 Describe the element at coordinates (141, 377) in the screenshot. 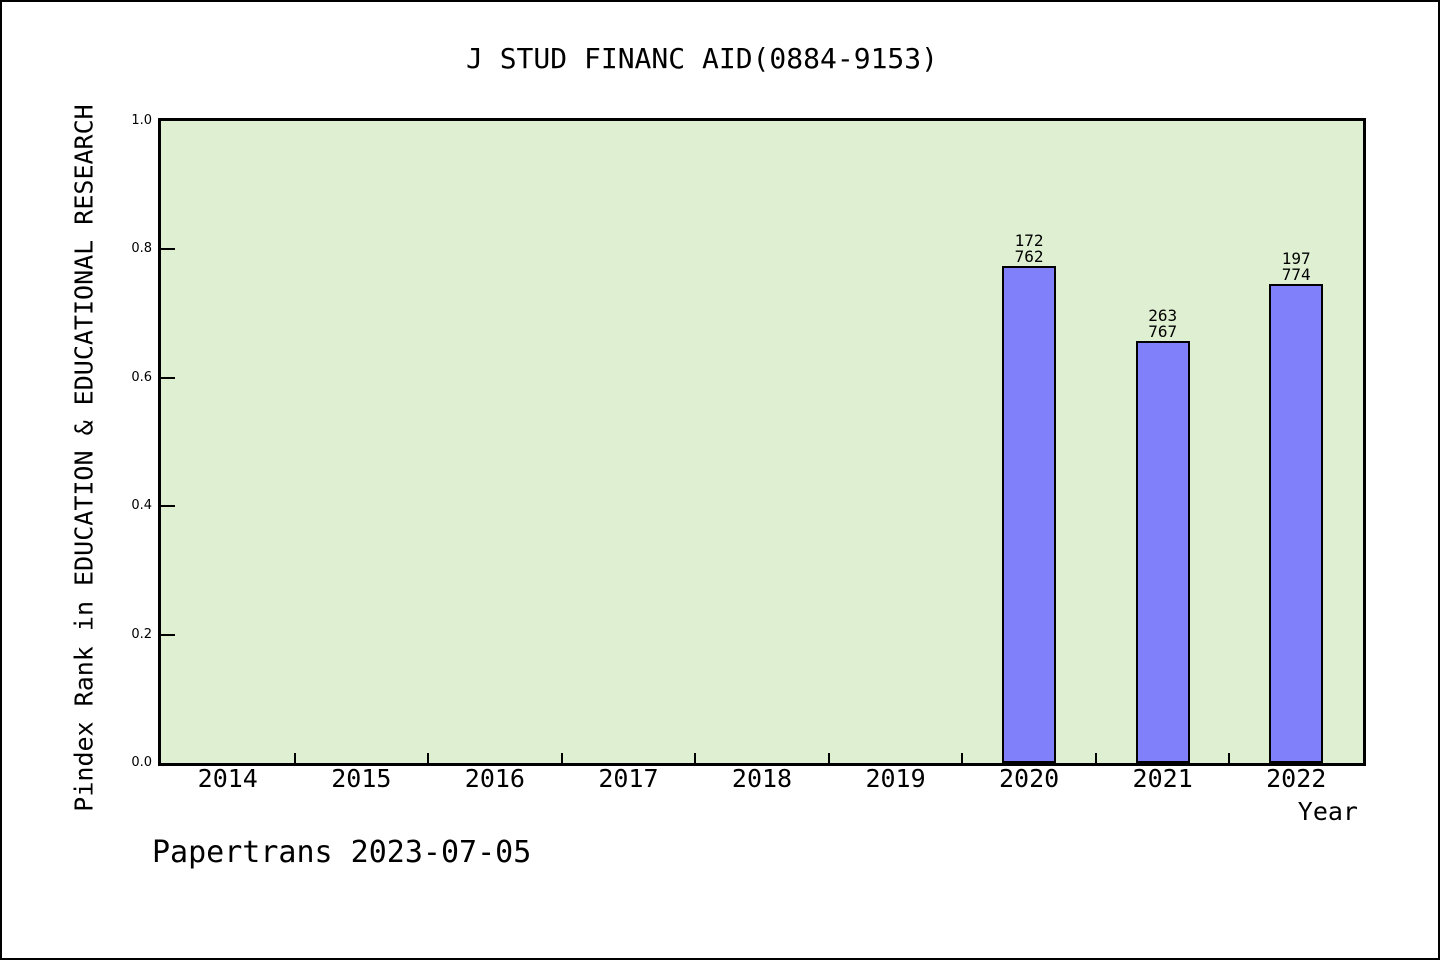

I see `y-tick-label: 0.6` at that location.